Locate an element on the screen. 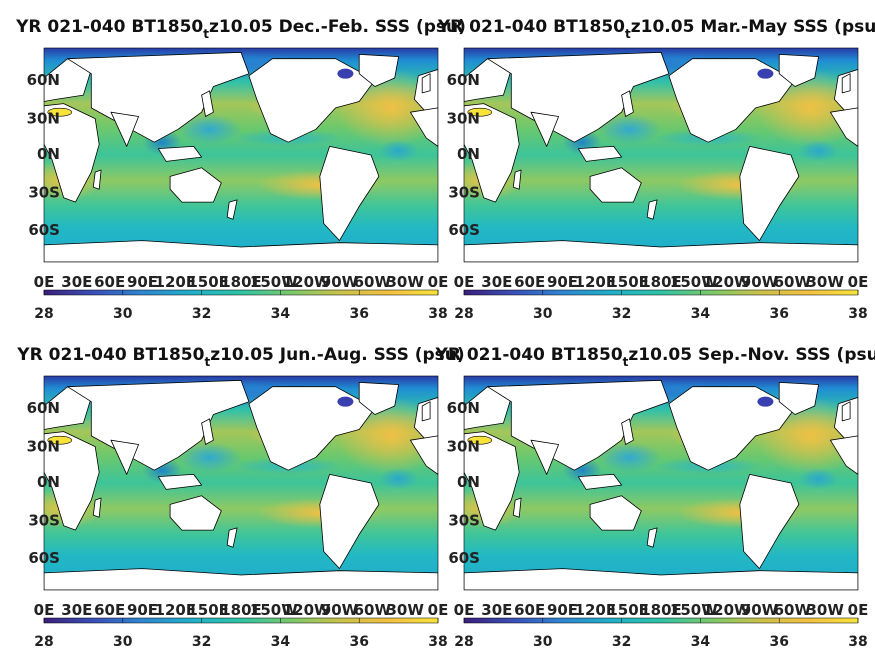  land-africa-west is located at coordinates (844, 455).